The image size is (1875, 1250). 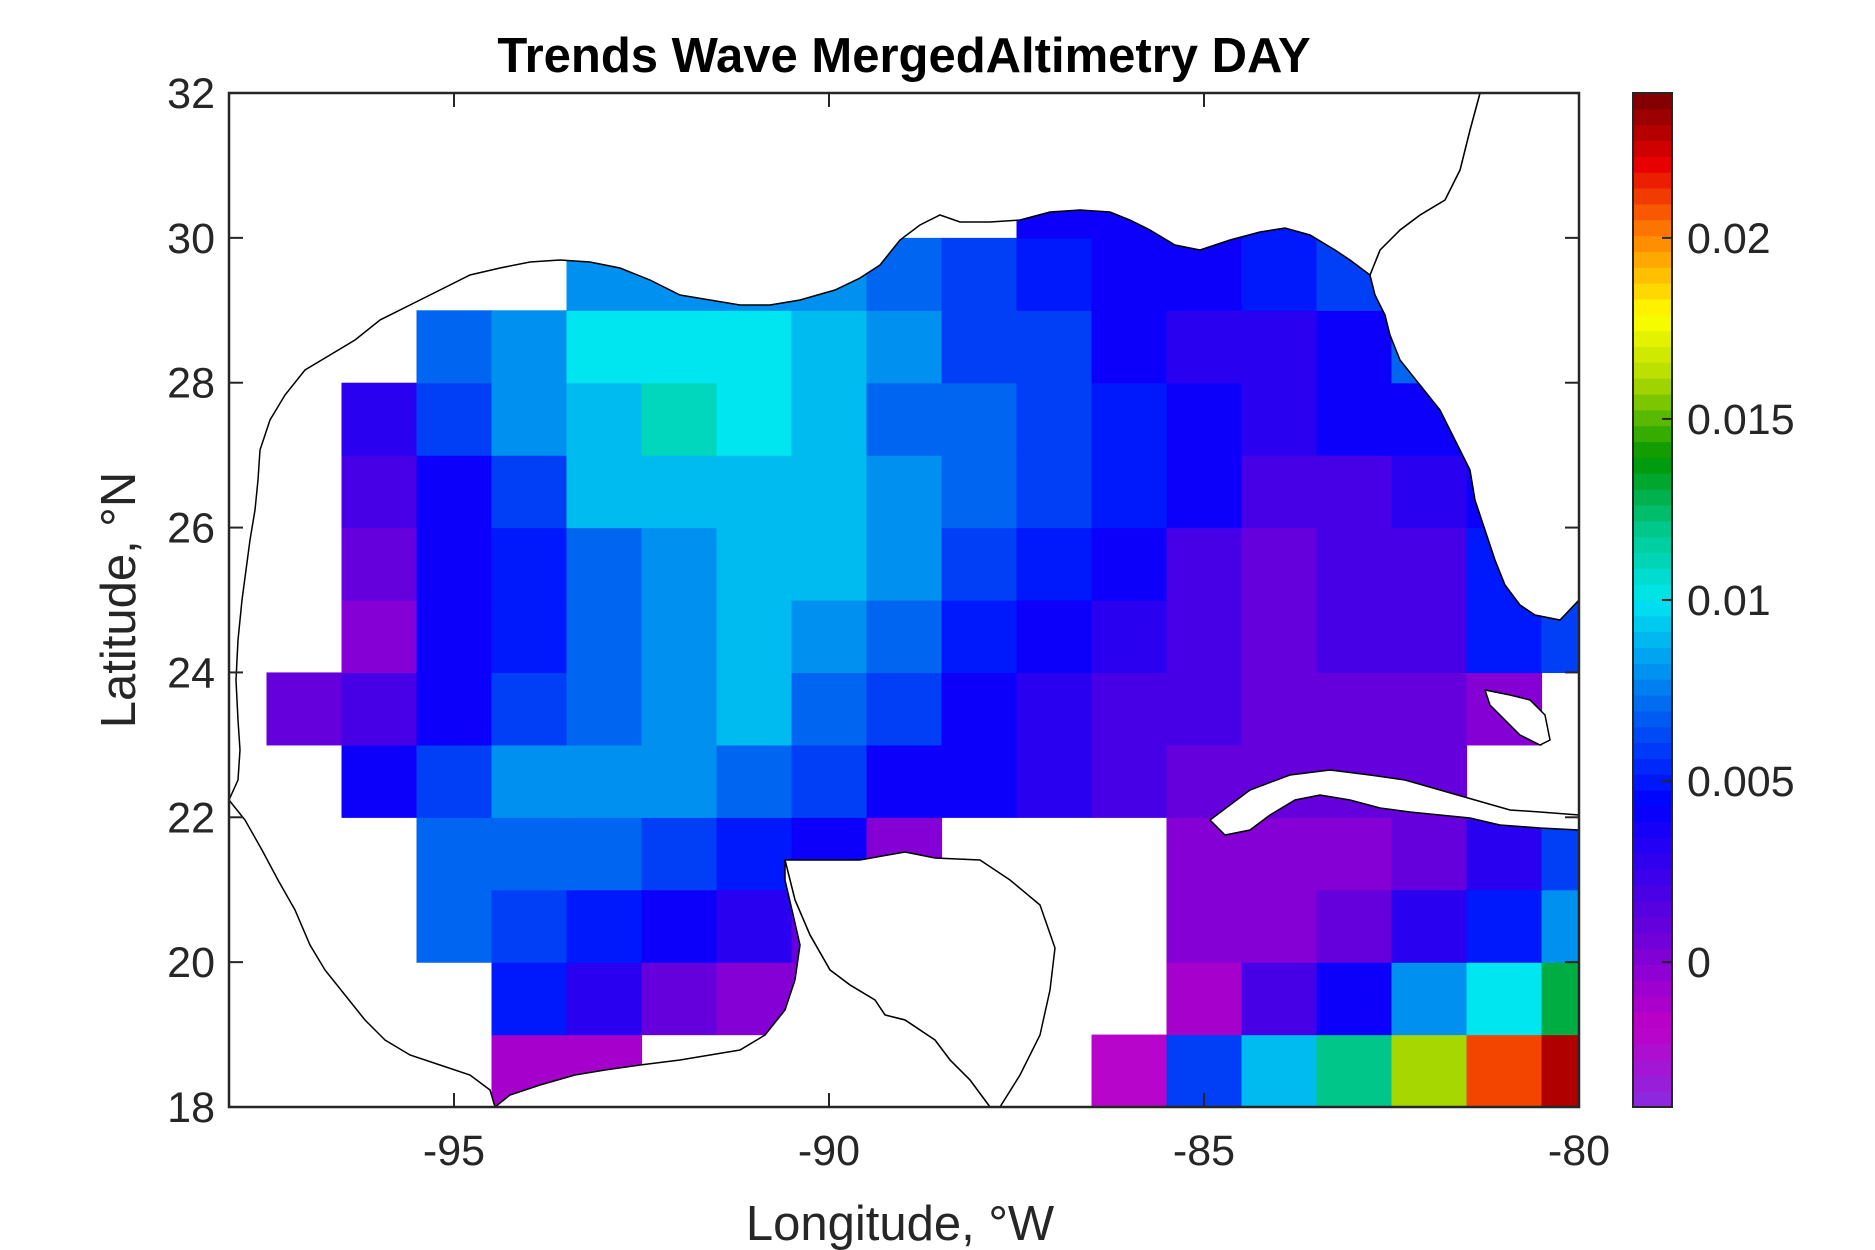 What do you see at coordinates (742, 983) in the screenshot?
I see `mexico-south-land` at bounding box center [742, 983].